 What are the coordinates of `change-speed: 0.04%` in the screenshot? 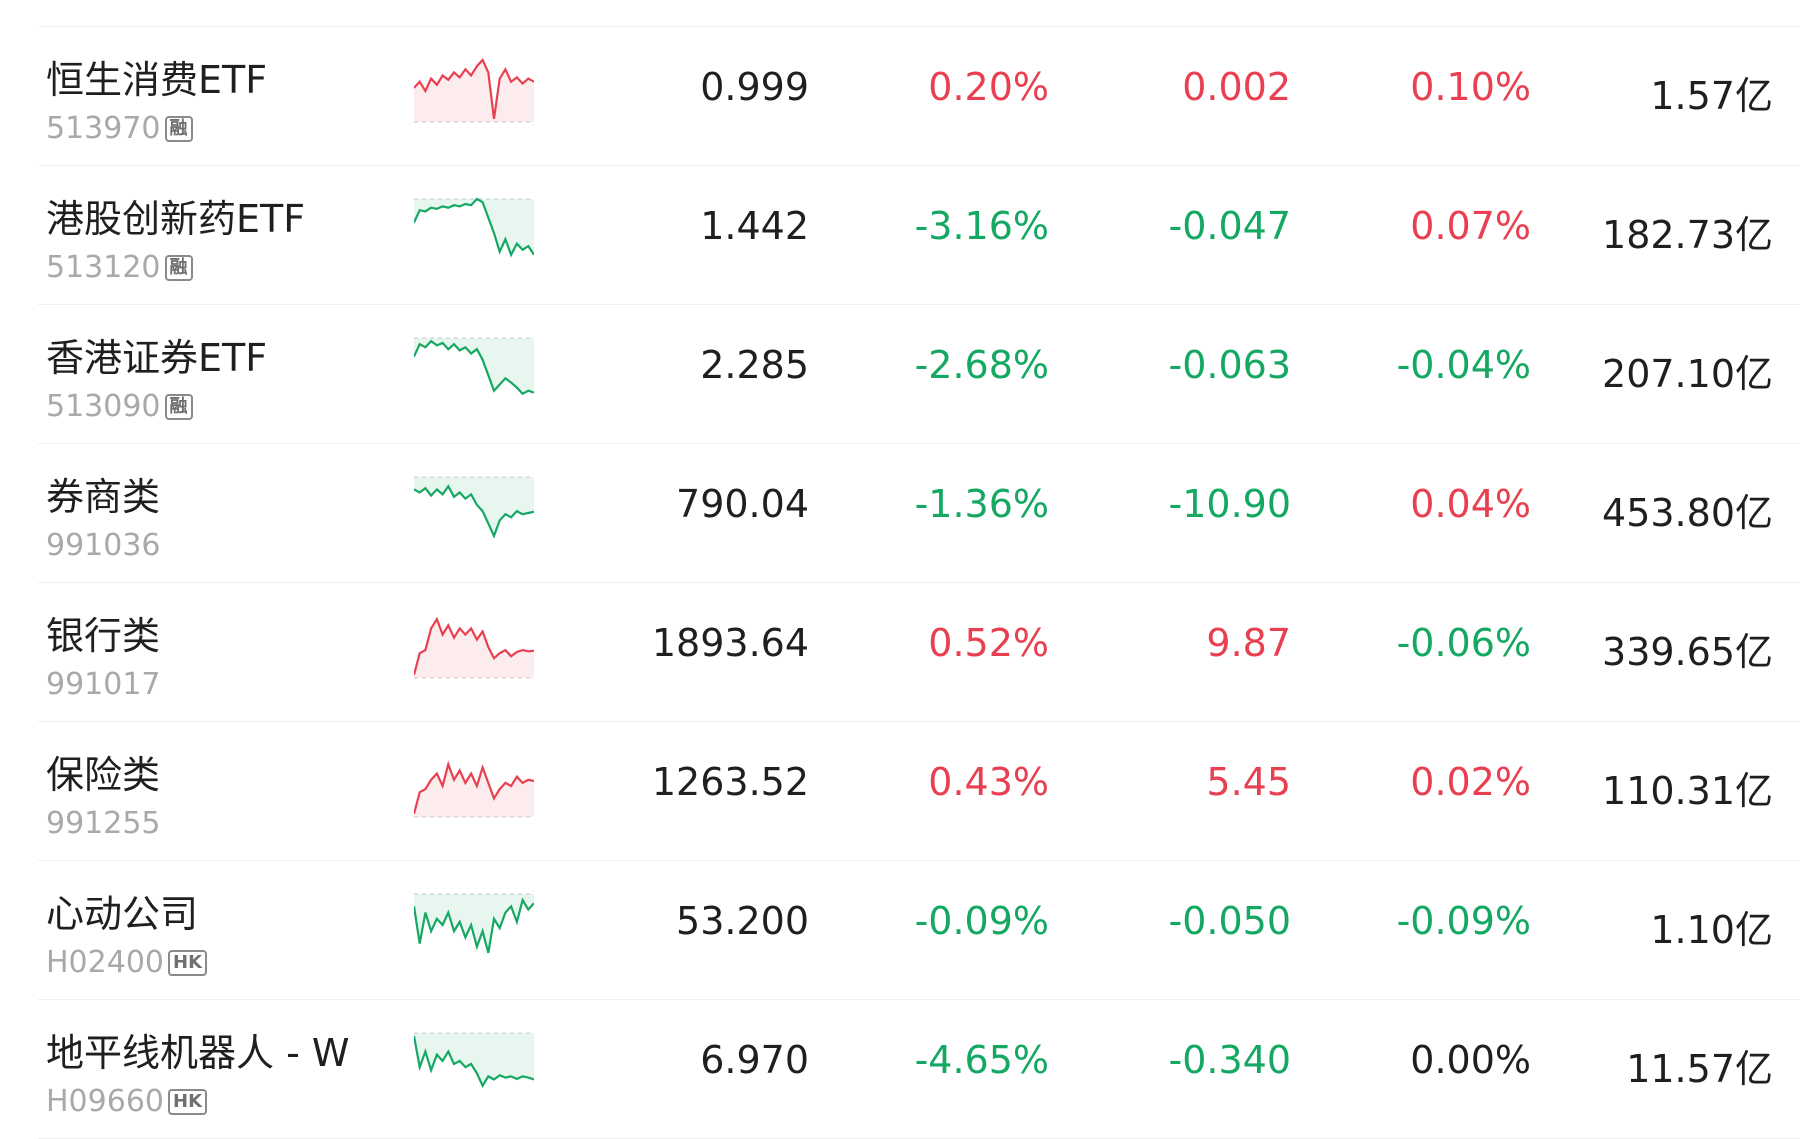 It's located at (1470, 504).